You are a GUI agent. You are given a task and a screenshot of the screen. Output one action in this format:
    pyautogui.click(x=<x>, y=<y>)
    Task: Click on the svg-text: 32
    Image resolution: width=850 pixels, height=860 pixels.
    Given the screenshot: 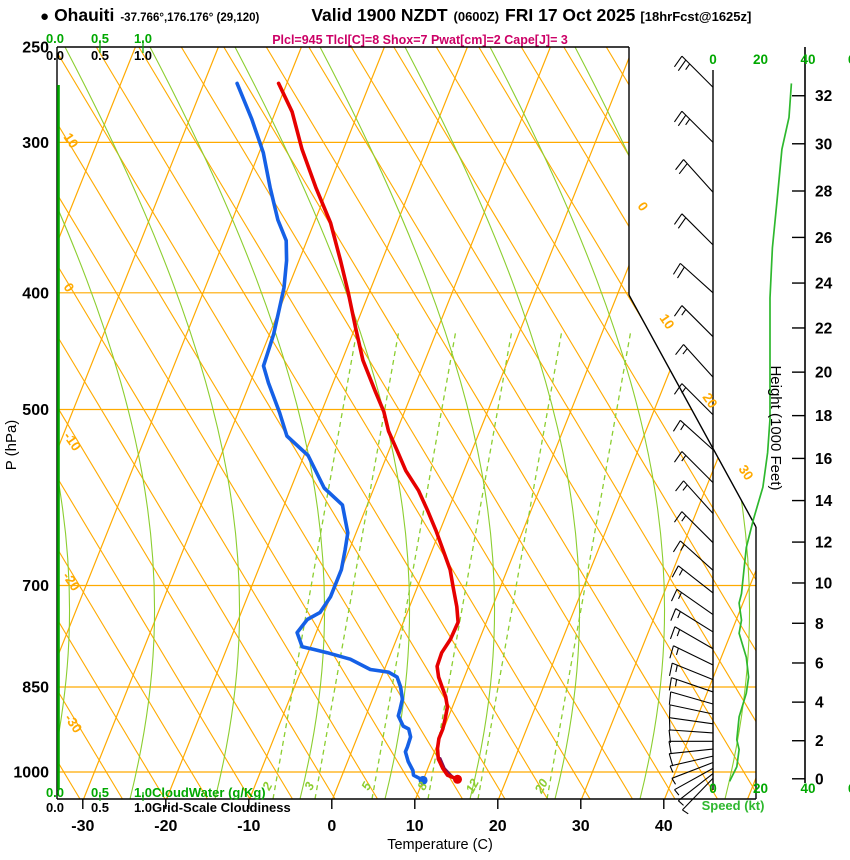 What is the action you would take?
    pyautogui.click(x=823, y=96)
    